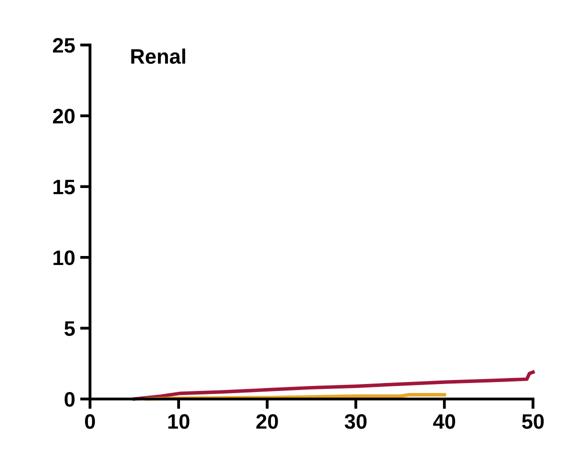  I want to click on x-tick-label: 50, so click(533, 421).